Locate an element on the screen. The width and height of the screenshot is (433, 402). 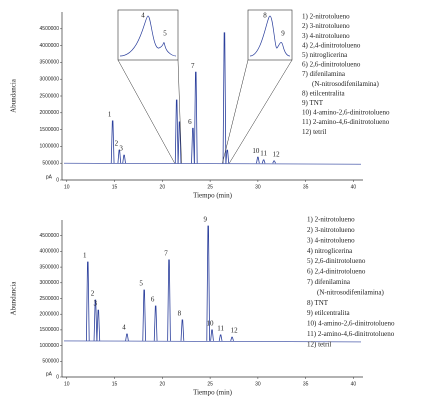
peak-label: 9 is located at coordinates (205, 220).